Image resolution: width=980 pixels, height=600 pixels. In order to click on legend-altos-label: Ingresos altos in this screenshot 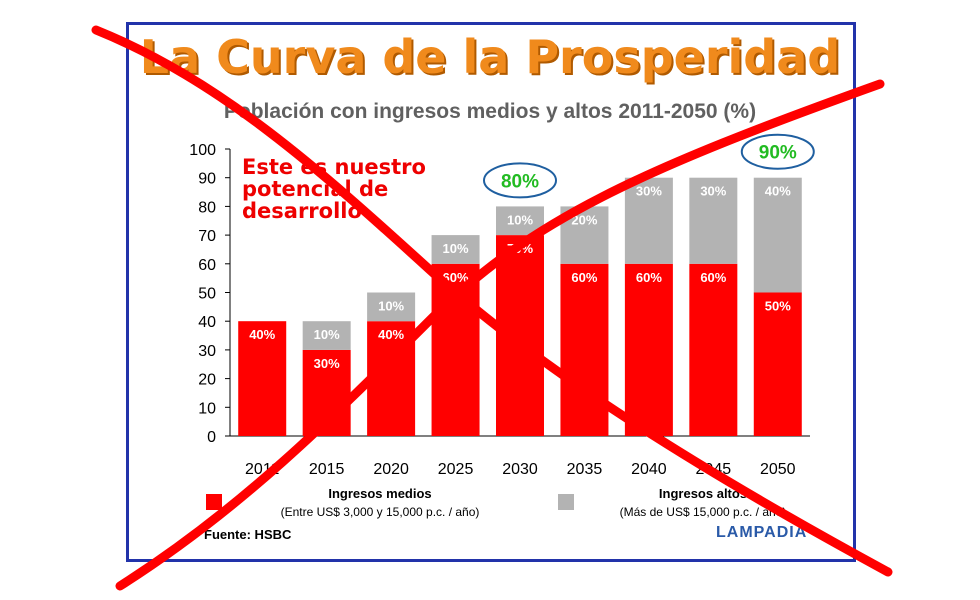, I will do `click(703, 493)`.